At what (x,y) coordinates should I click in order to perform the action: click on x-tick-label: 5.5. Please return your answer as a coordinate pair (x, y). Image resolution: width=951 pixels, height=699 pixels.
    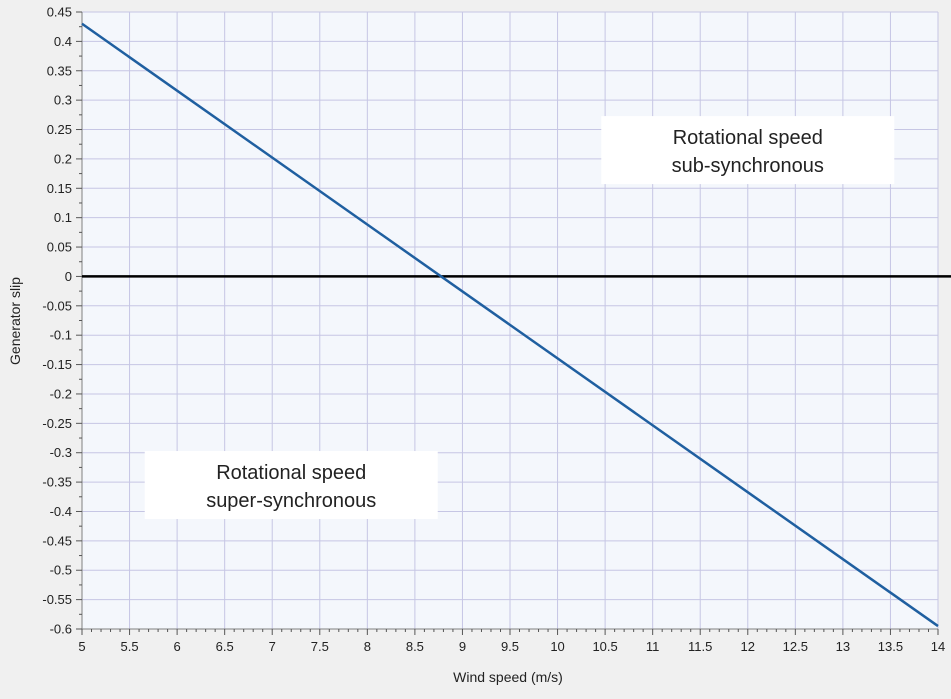
    Looking at the image, I should click on (130, 646).